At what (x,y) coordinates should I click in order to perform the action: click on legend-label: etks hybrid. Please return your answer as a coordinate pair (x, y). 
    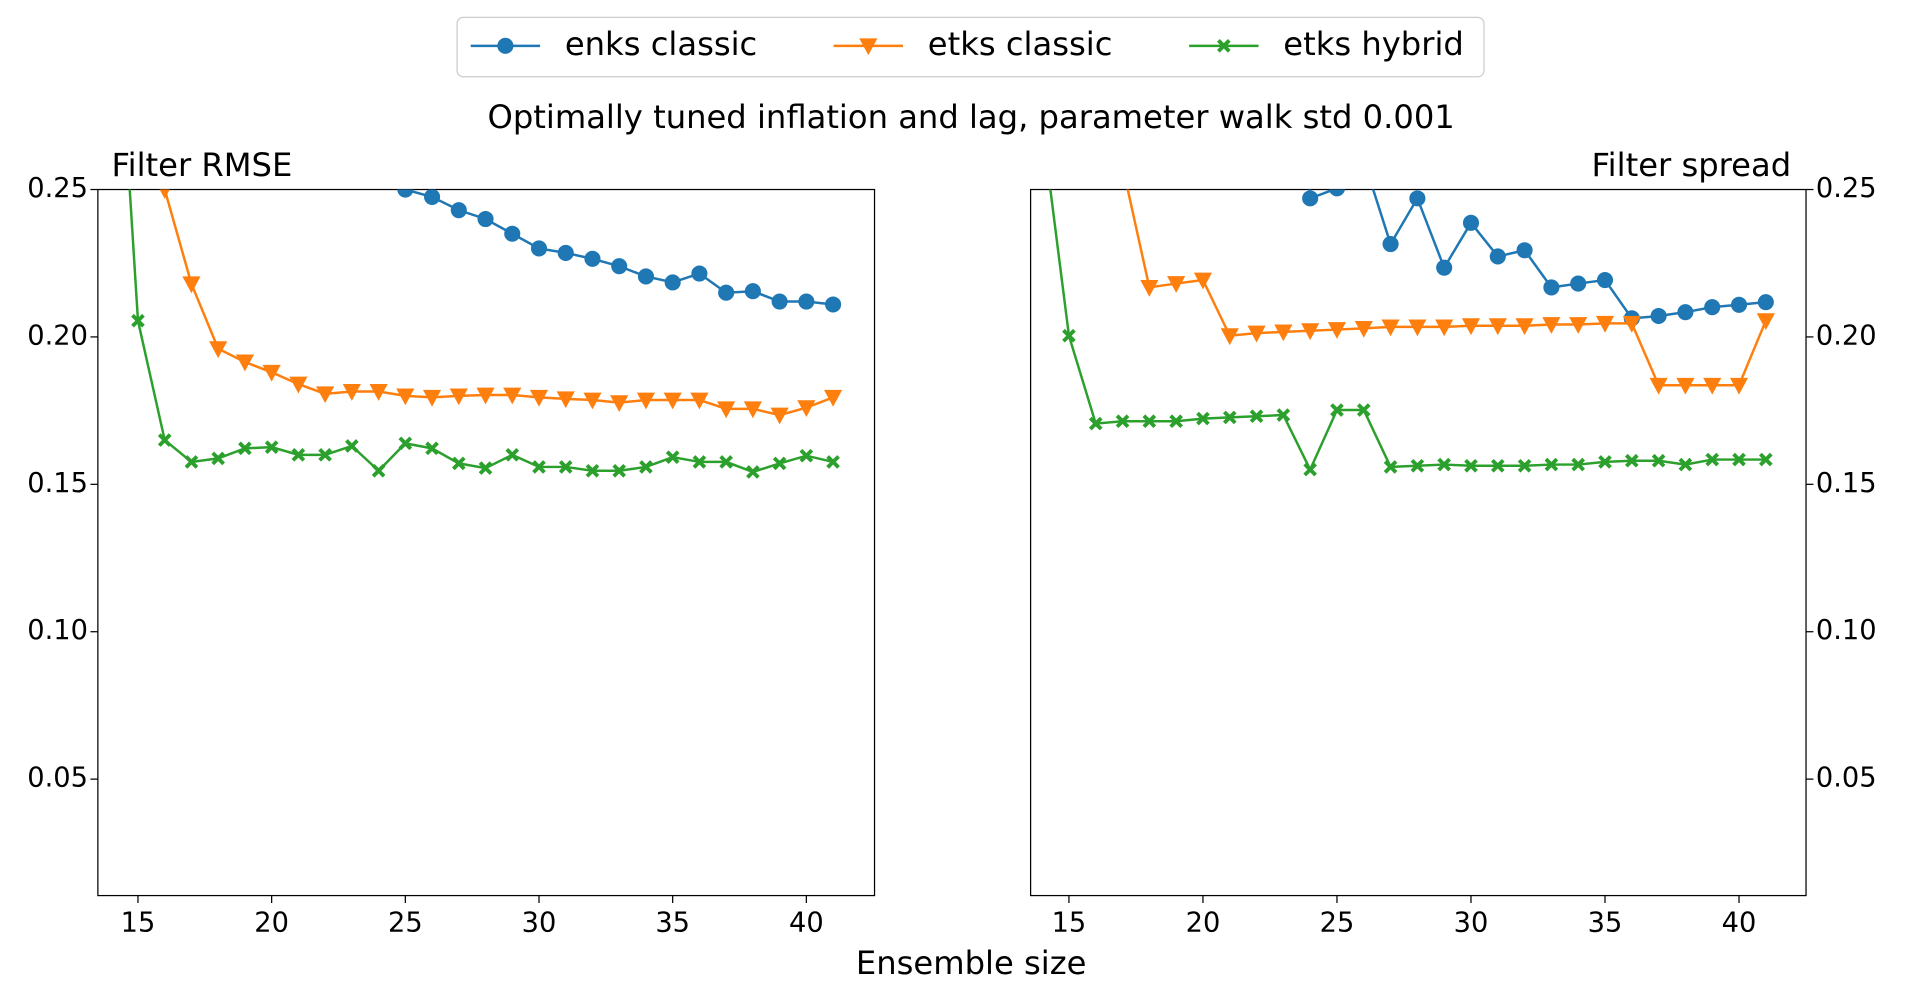
    Looking at the image, I should click on (1373, 44).